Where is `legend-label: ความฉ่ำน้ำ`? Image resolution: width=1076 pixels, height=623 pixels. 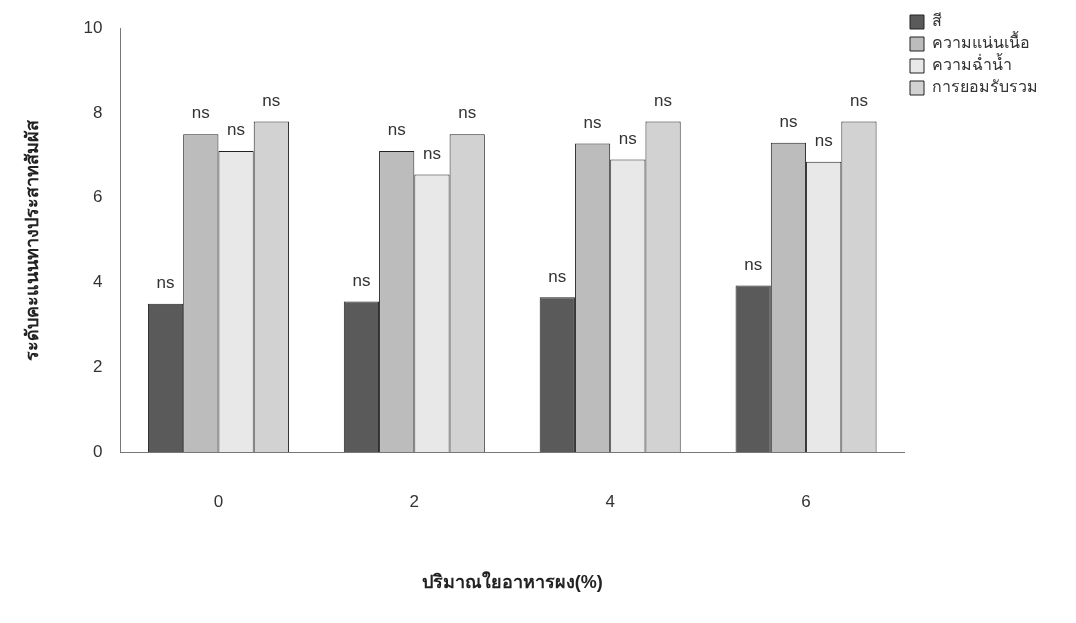 legend-label: ความฉ่ำน้ำ is located at coordinates (972, 63).